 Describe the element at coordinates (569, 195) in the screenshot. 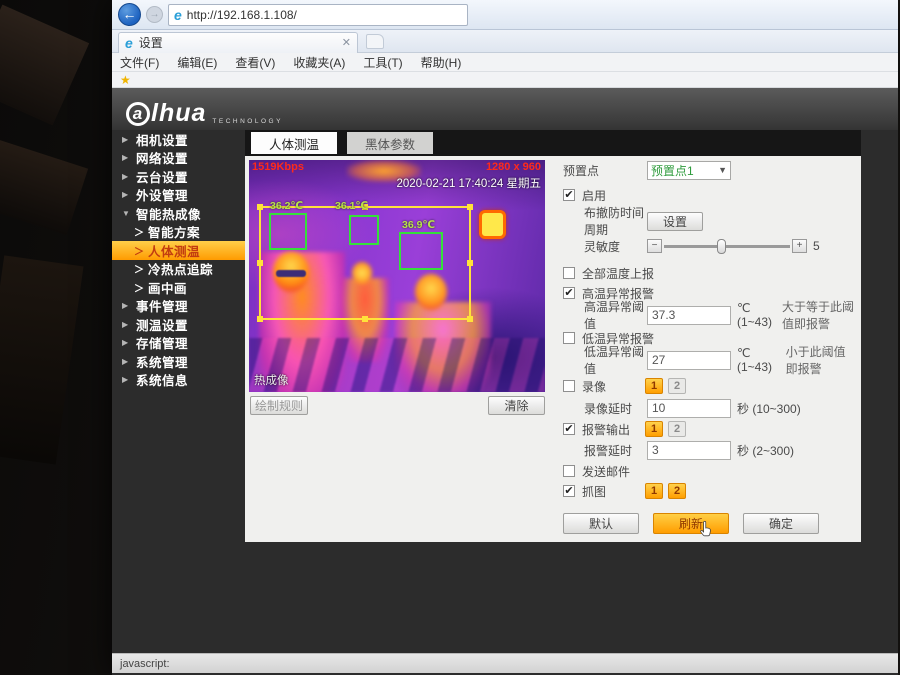

I see `enable-checkbox: ✔` at that location.